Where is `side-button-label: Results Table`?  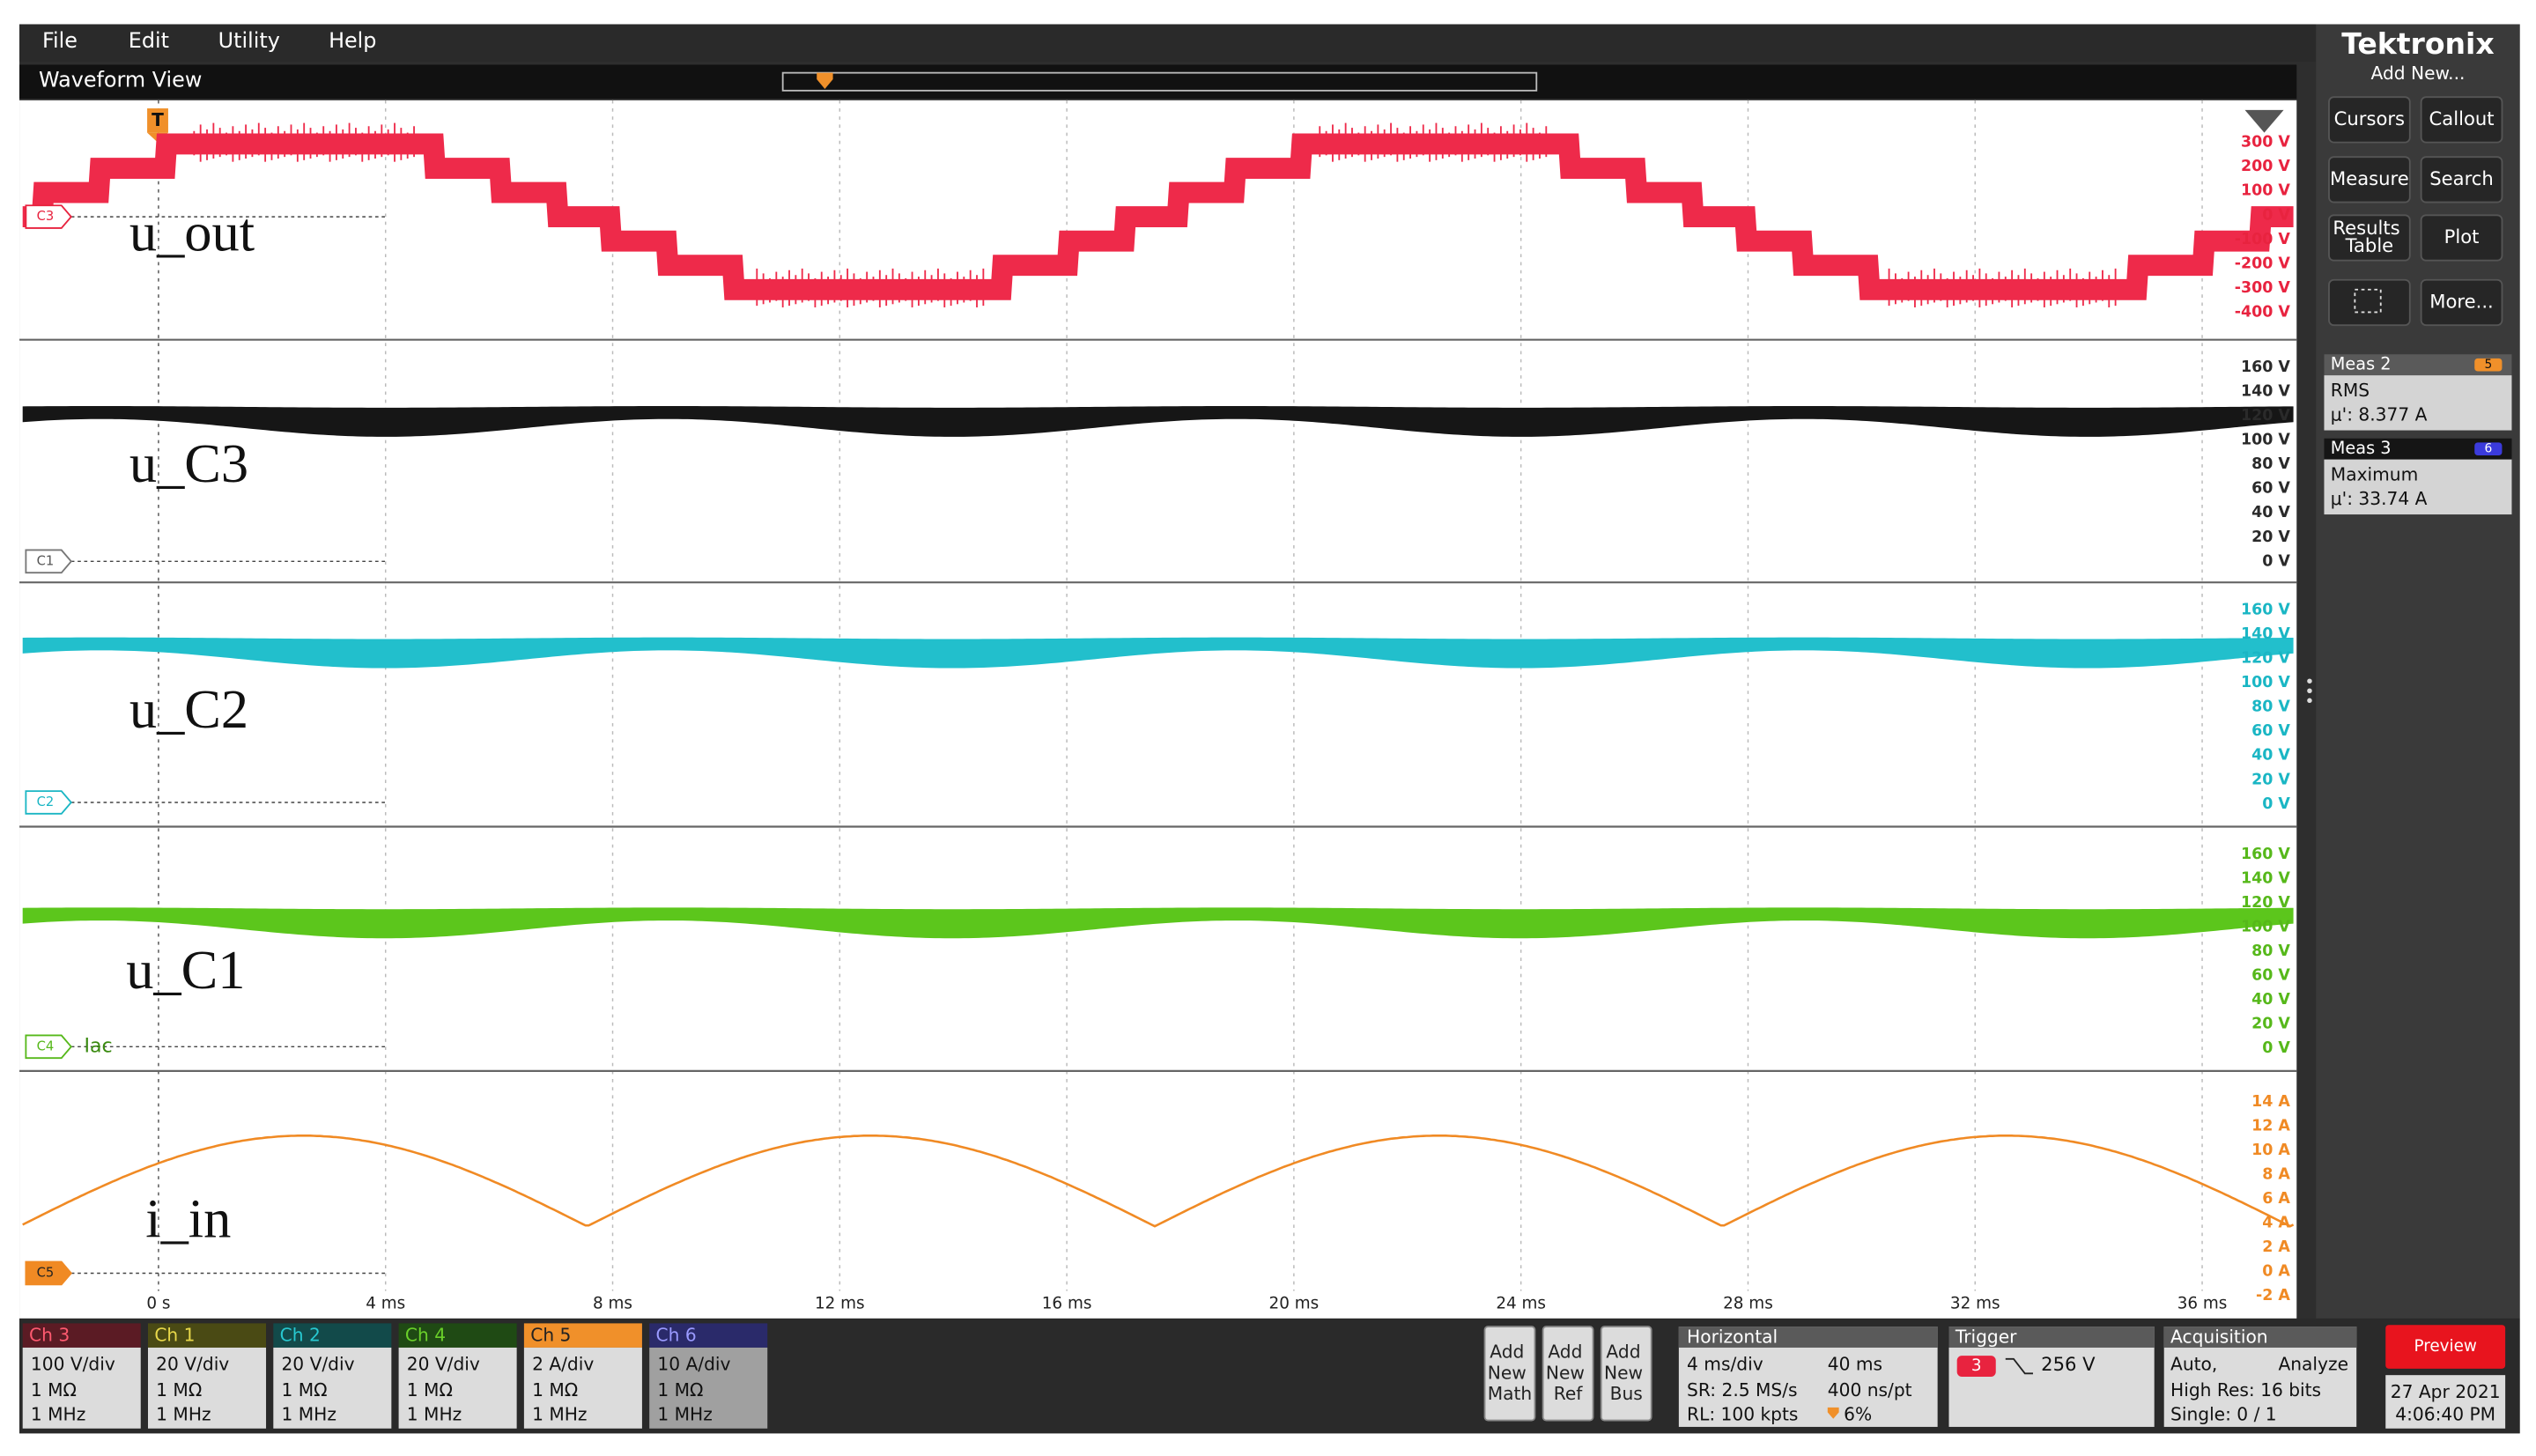
side-button-label: Results Table is located at coordinates (2369, 236).